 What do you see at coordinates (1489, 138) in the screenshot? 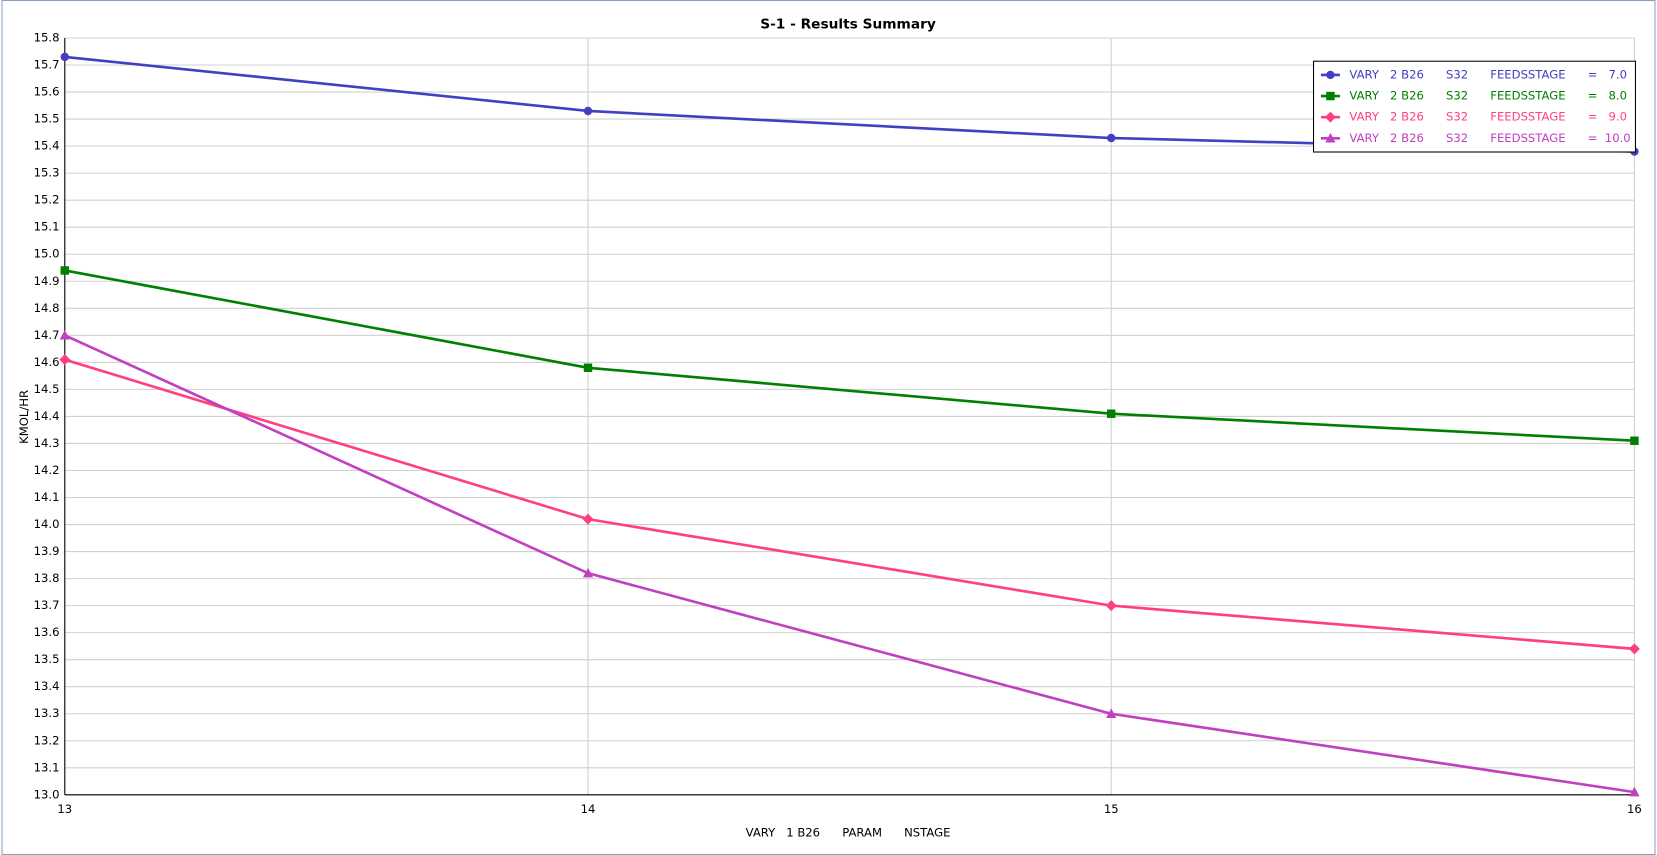
I see `legend-label: VARY 2 B26 S32 FEEDSSTAGE = 10.0` at bounding box center [1489, 138].